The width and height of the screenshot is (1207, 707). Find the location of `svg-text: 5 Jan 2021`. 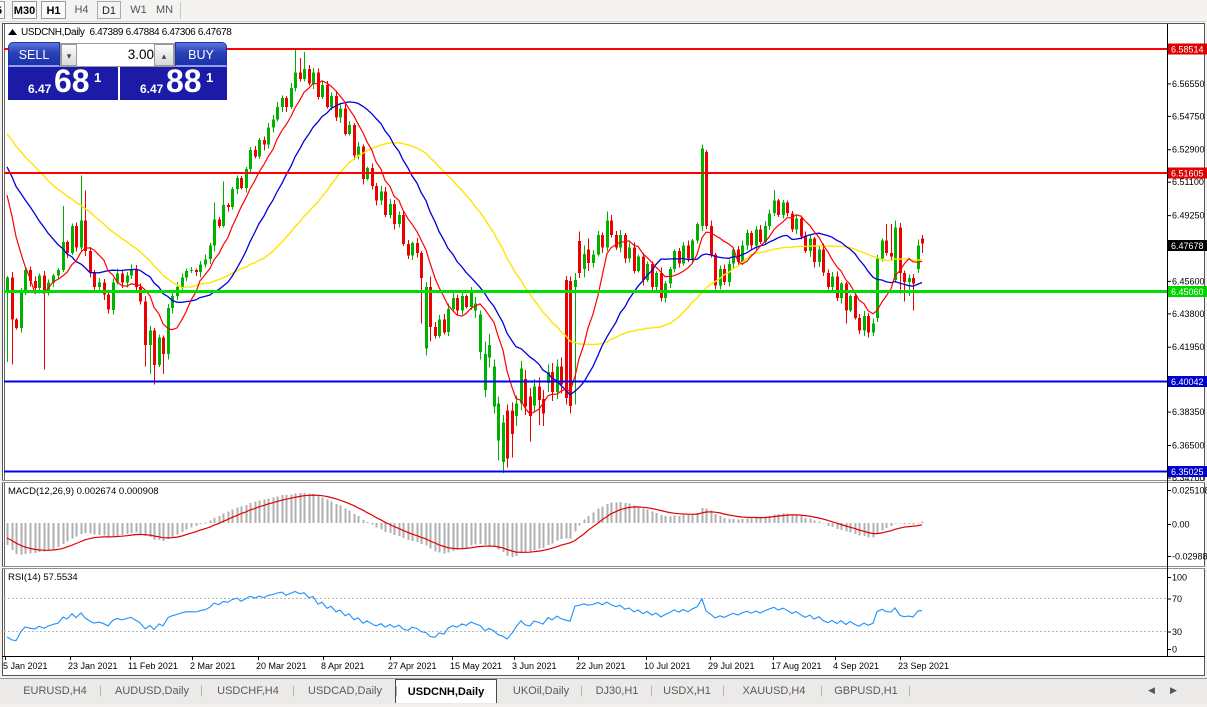

svg-text: 5 Jan 2021 is located at coordinates (25, 666).